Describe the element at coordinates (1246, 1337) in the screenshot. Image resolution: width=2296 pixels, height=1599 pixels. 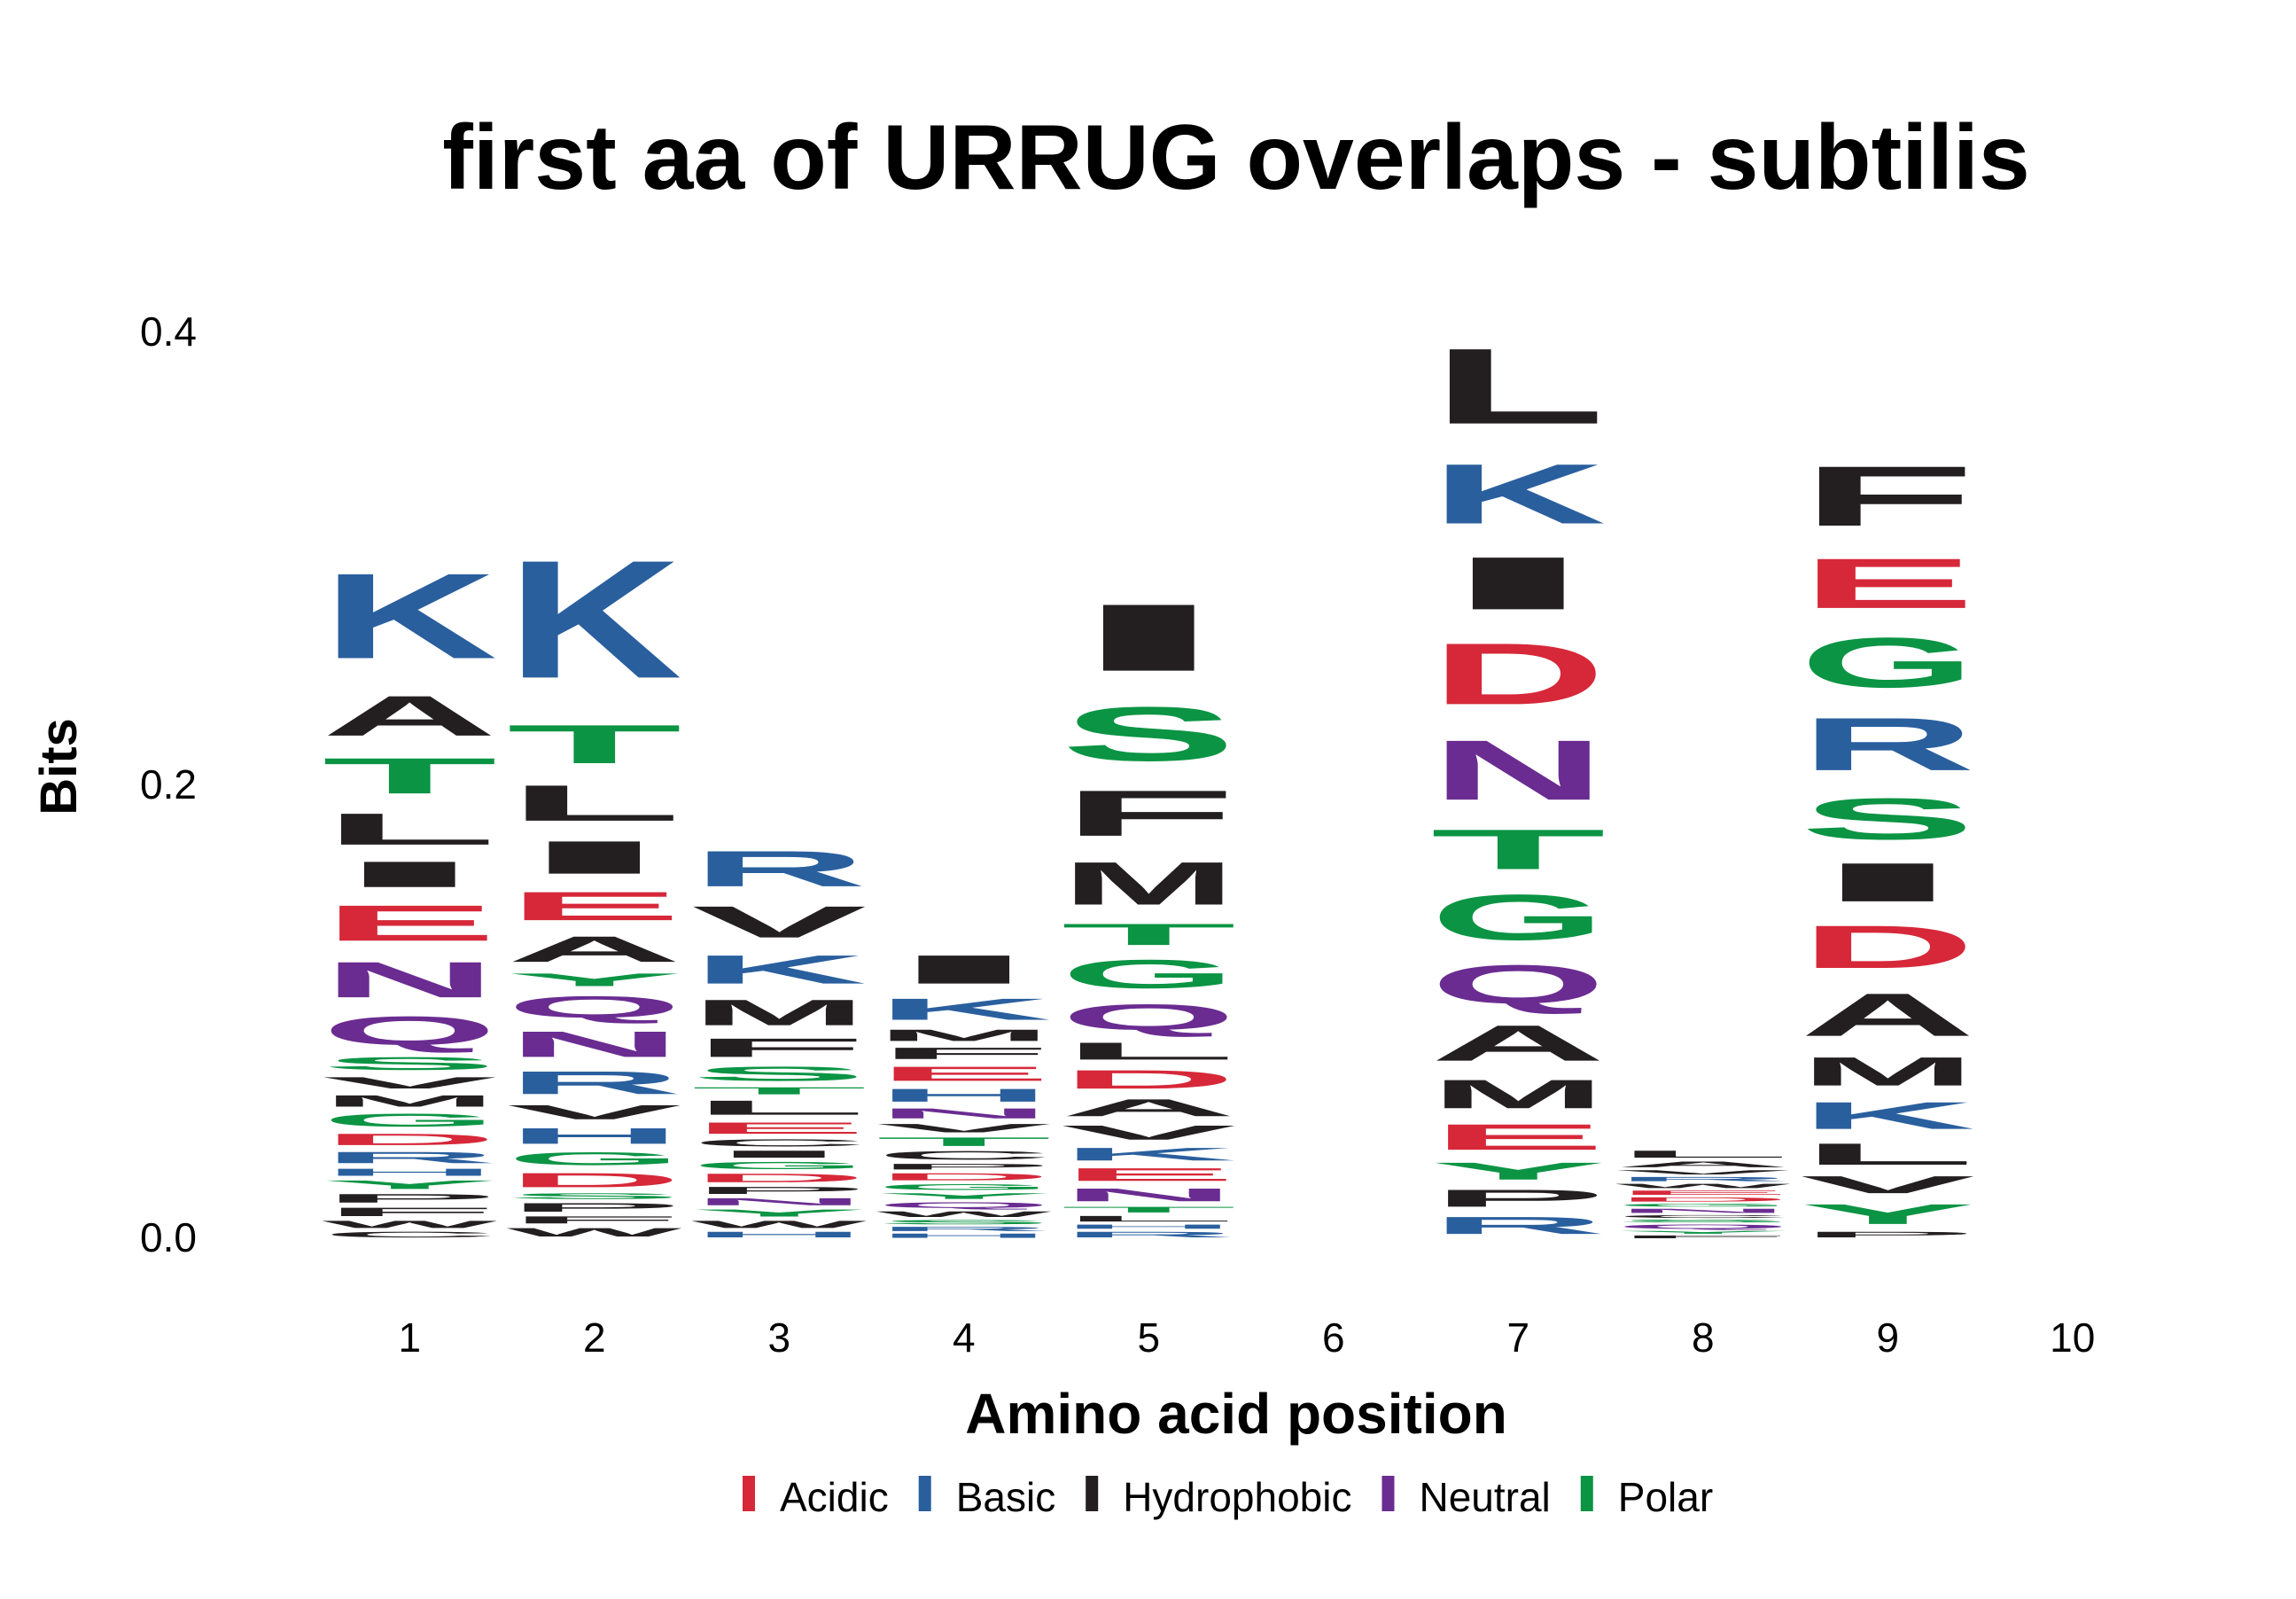
I see `x-axis-ticks: 1 2 3 4 5 6 7 8 9 10` at that location.